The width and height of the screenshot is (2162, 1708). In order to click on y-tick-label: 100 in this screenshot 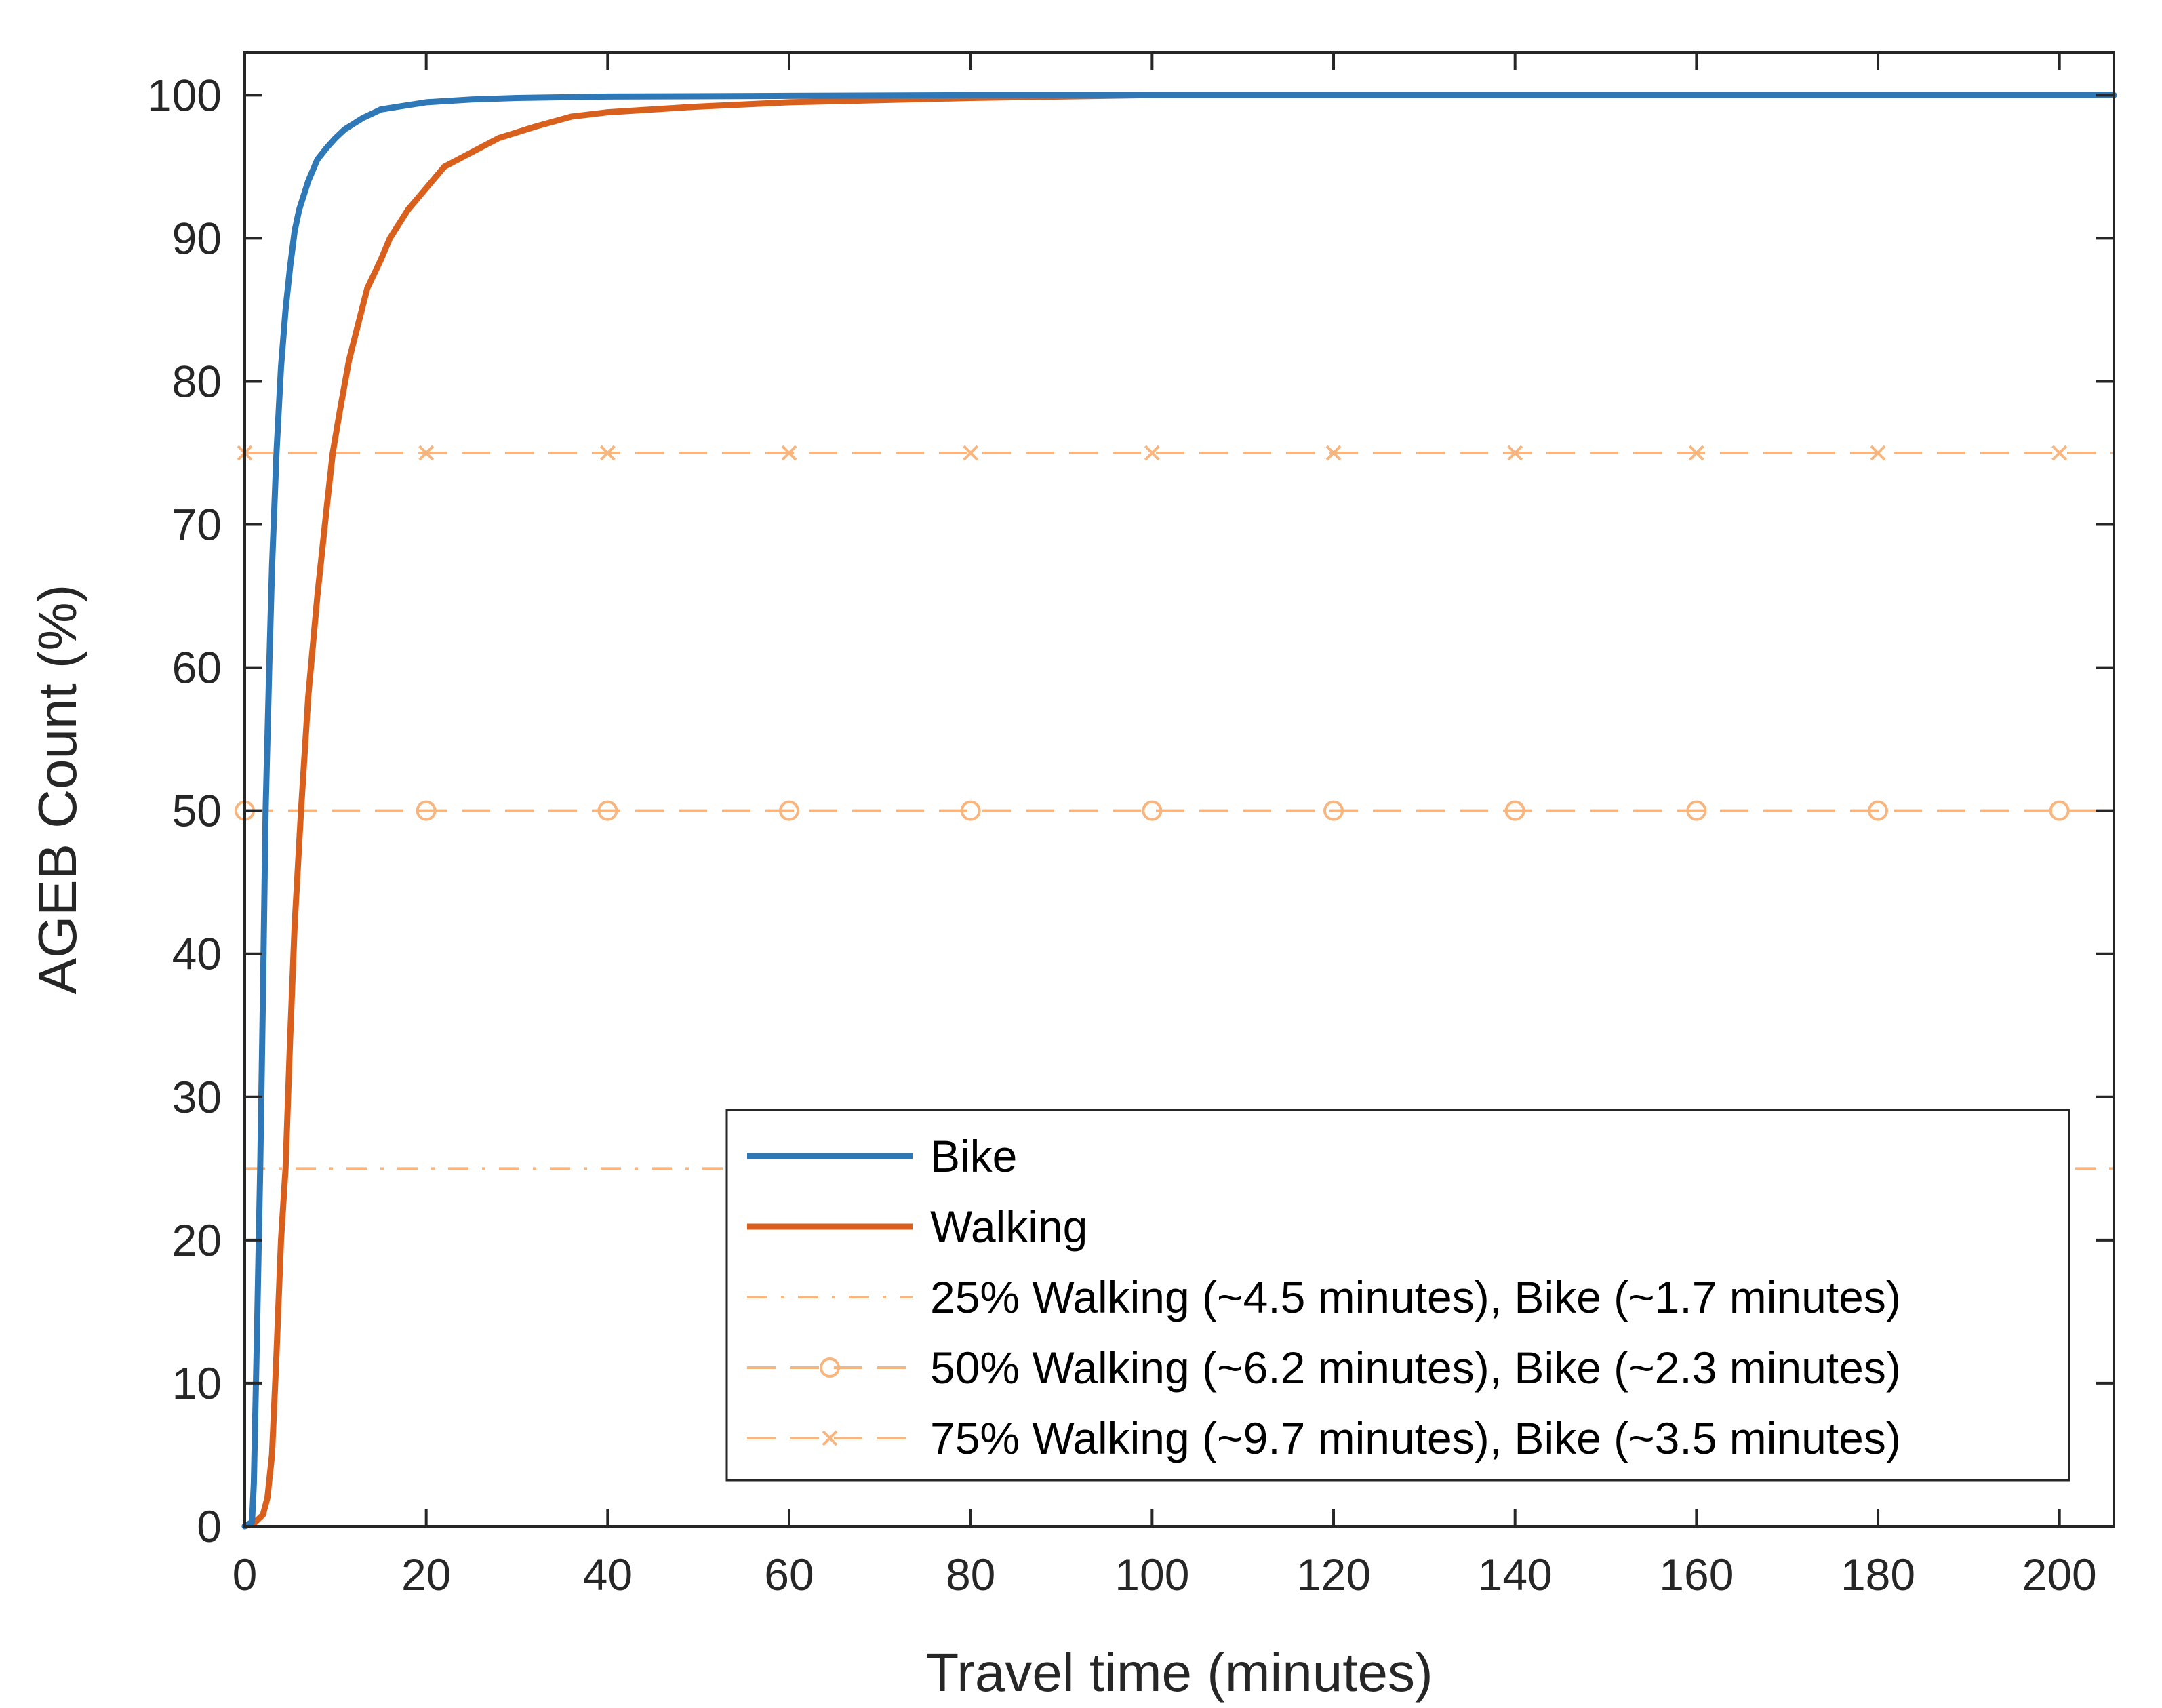, I will do `click(184, 95)`.